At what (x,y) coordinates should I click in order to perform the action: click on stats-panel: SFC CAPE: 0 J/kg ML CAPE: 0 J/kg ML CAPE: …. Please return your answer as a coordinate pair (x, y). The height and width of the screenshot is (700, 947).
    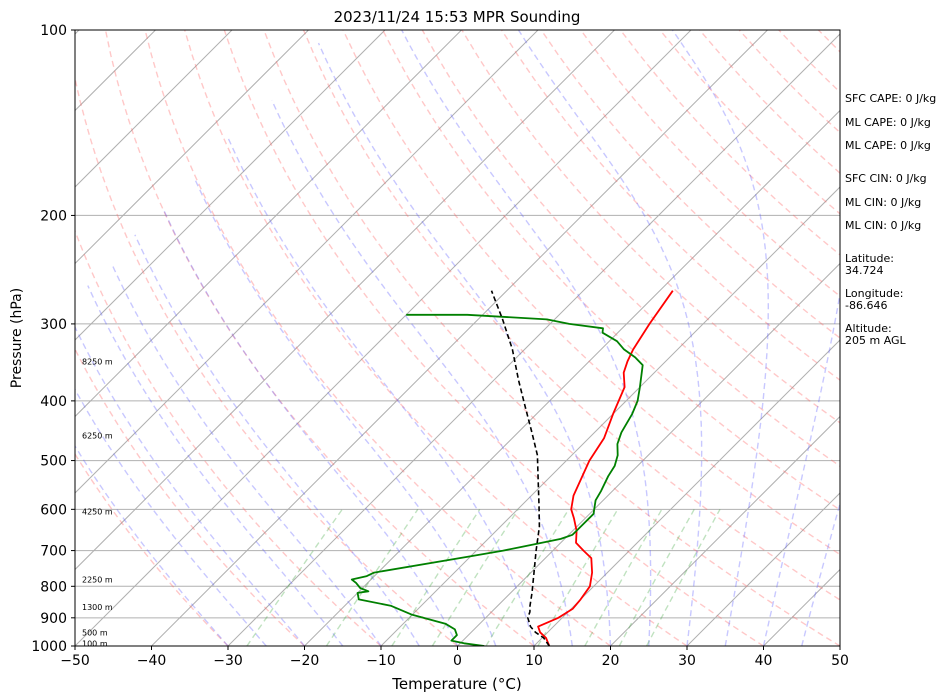
    Looking at the image, I should click on (890, 219).